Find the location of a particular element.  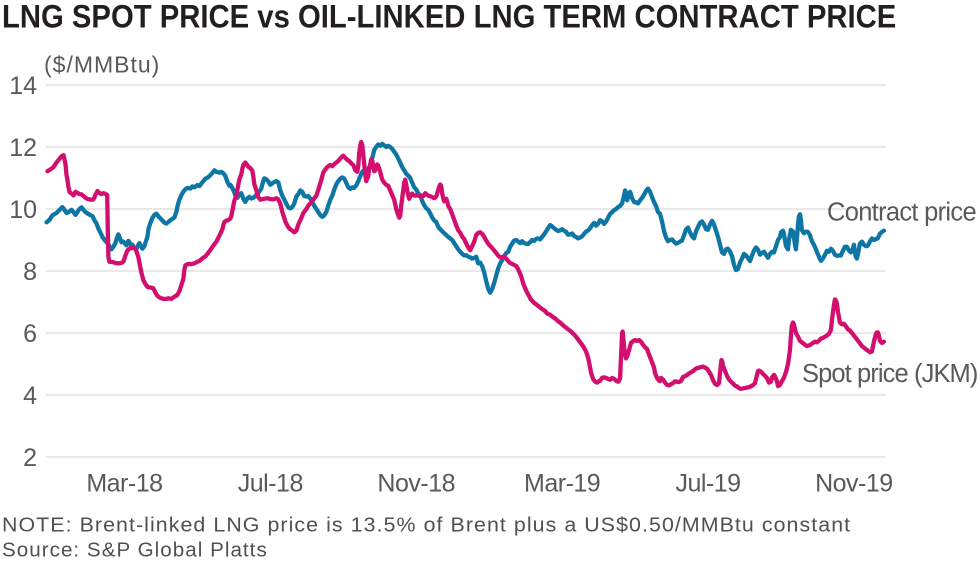

x-tick-label-Mar-18: Mar-18 is located at coordinates (124, 483).